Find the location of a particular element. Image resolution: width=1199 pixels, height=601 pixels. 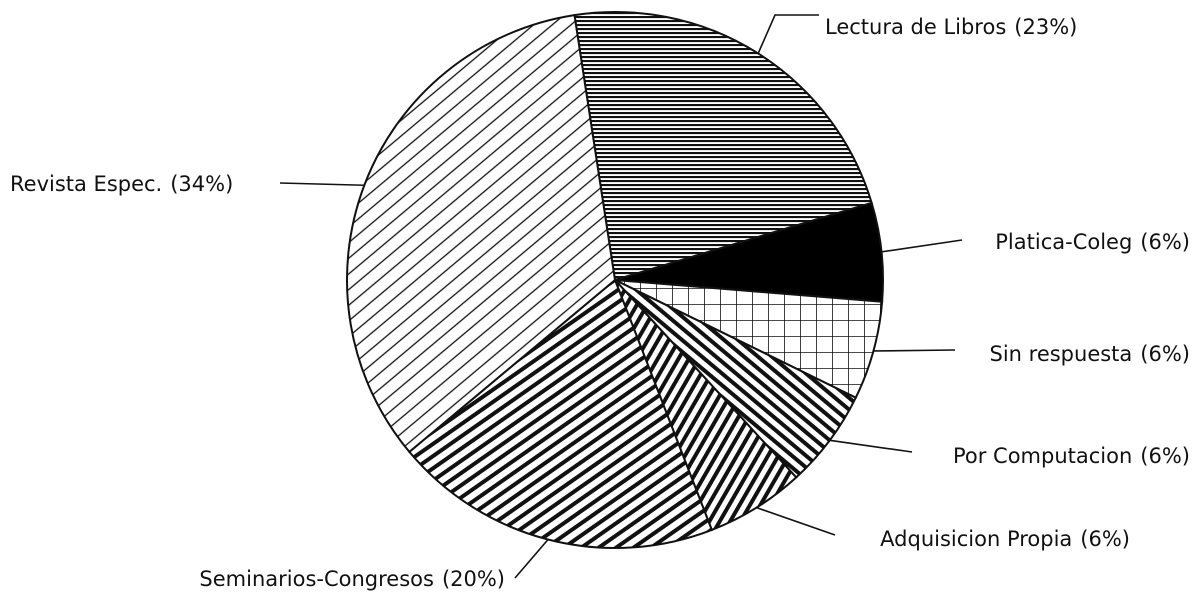

slice-label: Lectura de Libros (23%) is located at coordinates (951, 27).